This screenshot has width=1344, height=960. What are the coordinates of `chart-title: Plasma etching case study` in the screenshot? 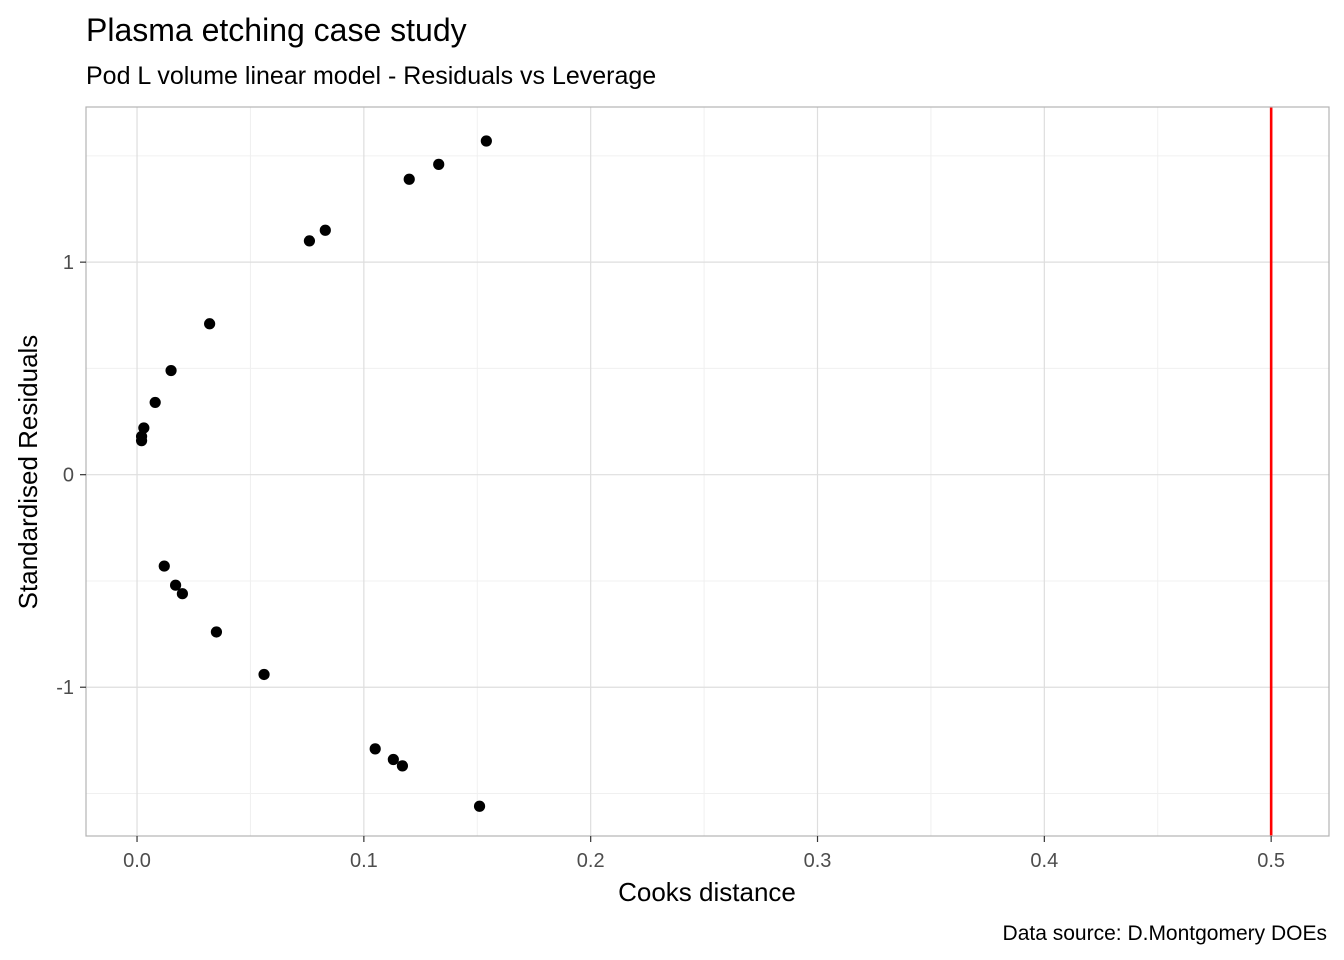 It's located at (276, 30).